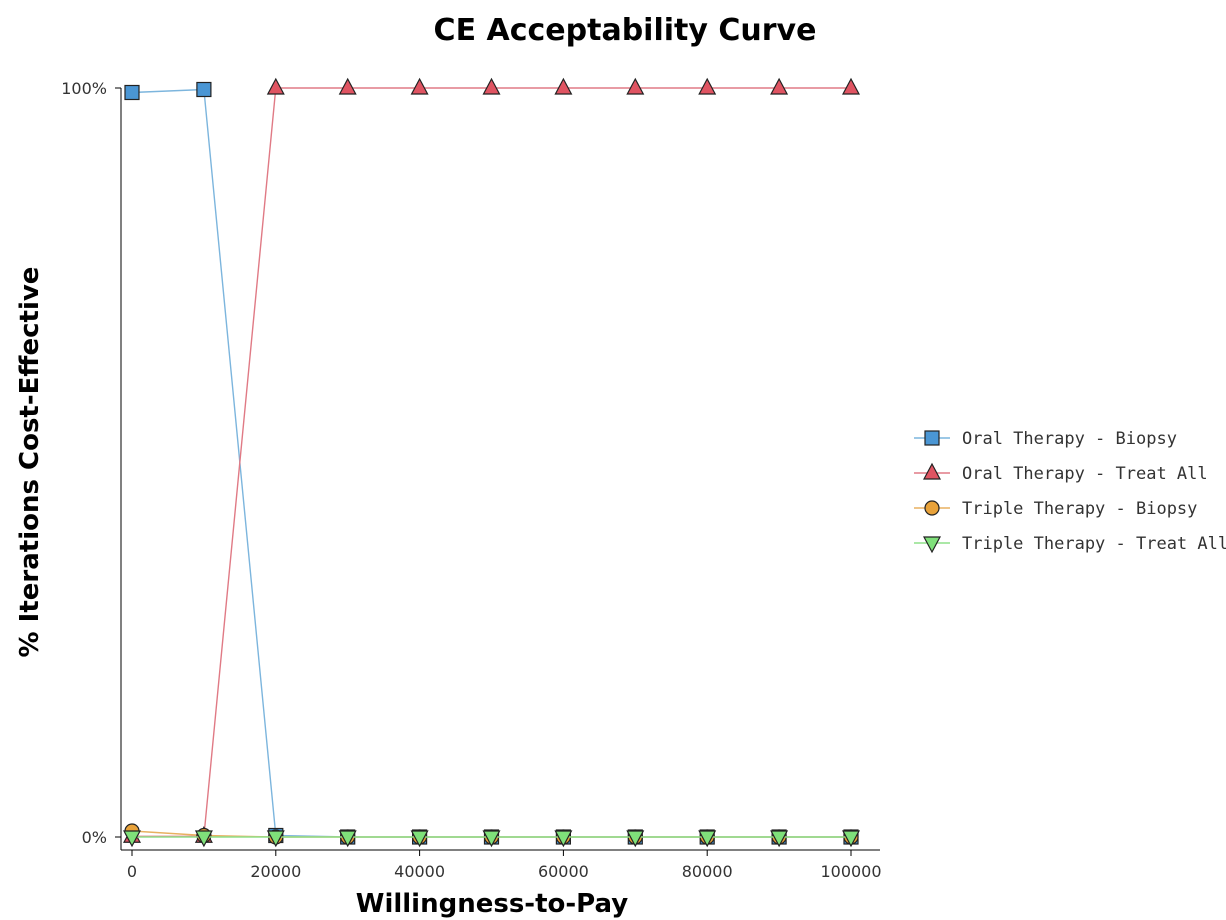  What do you see at coordinates (563, 871) in the screenshot?
I see `x-tick-label: 60000` at bounding box center [563, 871].